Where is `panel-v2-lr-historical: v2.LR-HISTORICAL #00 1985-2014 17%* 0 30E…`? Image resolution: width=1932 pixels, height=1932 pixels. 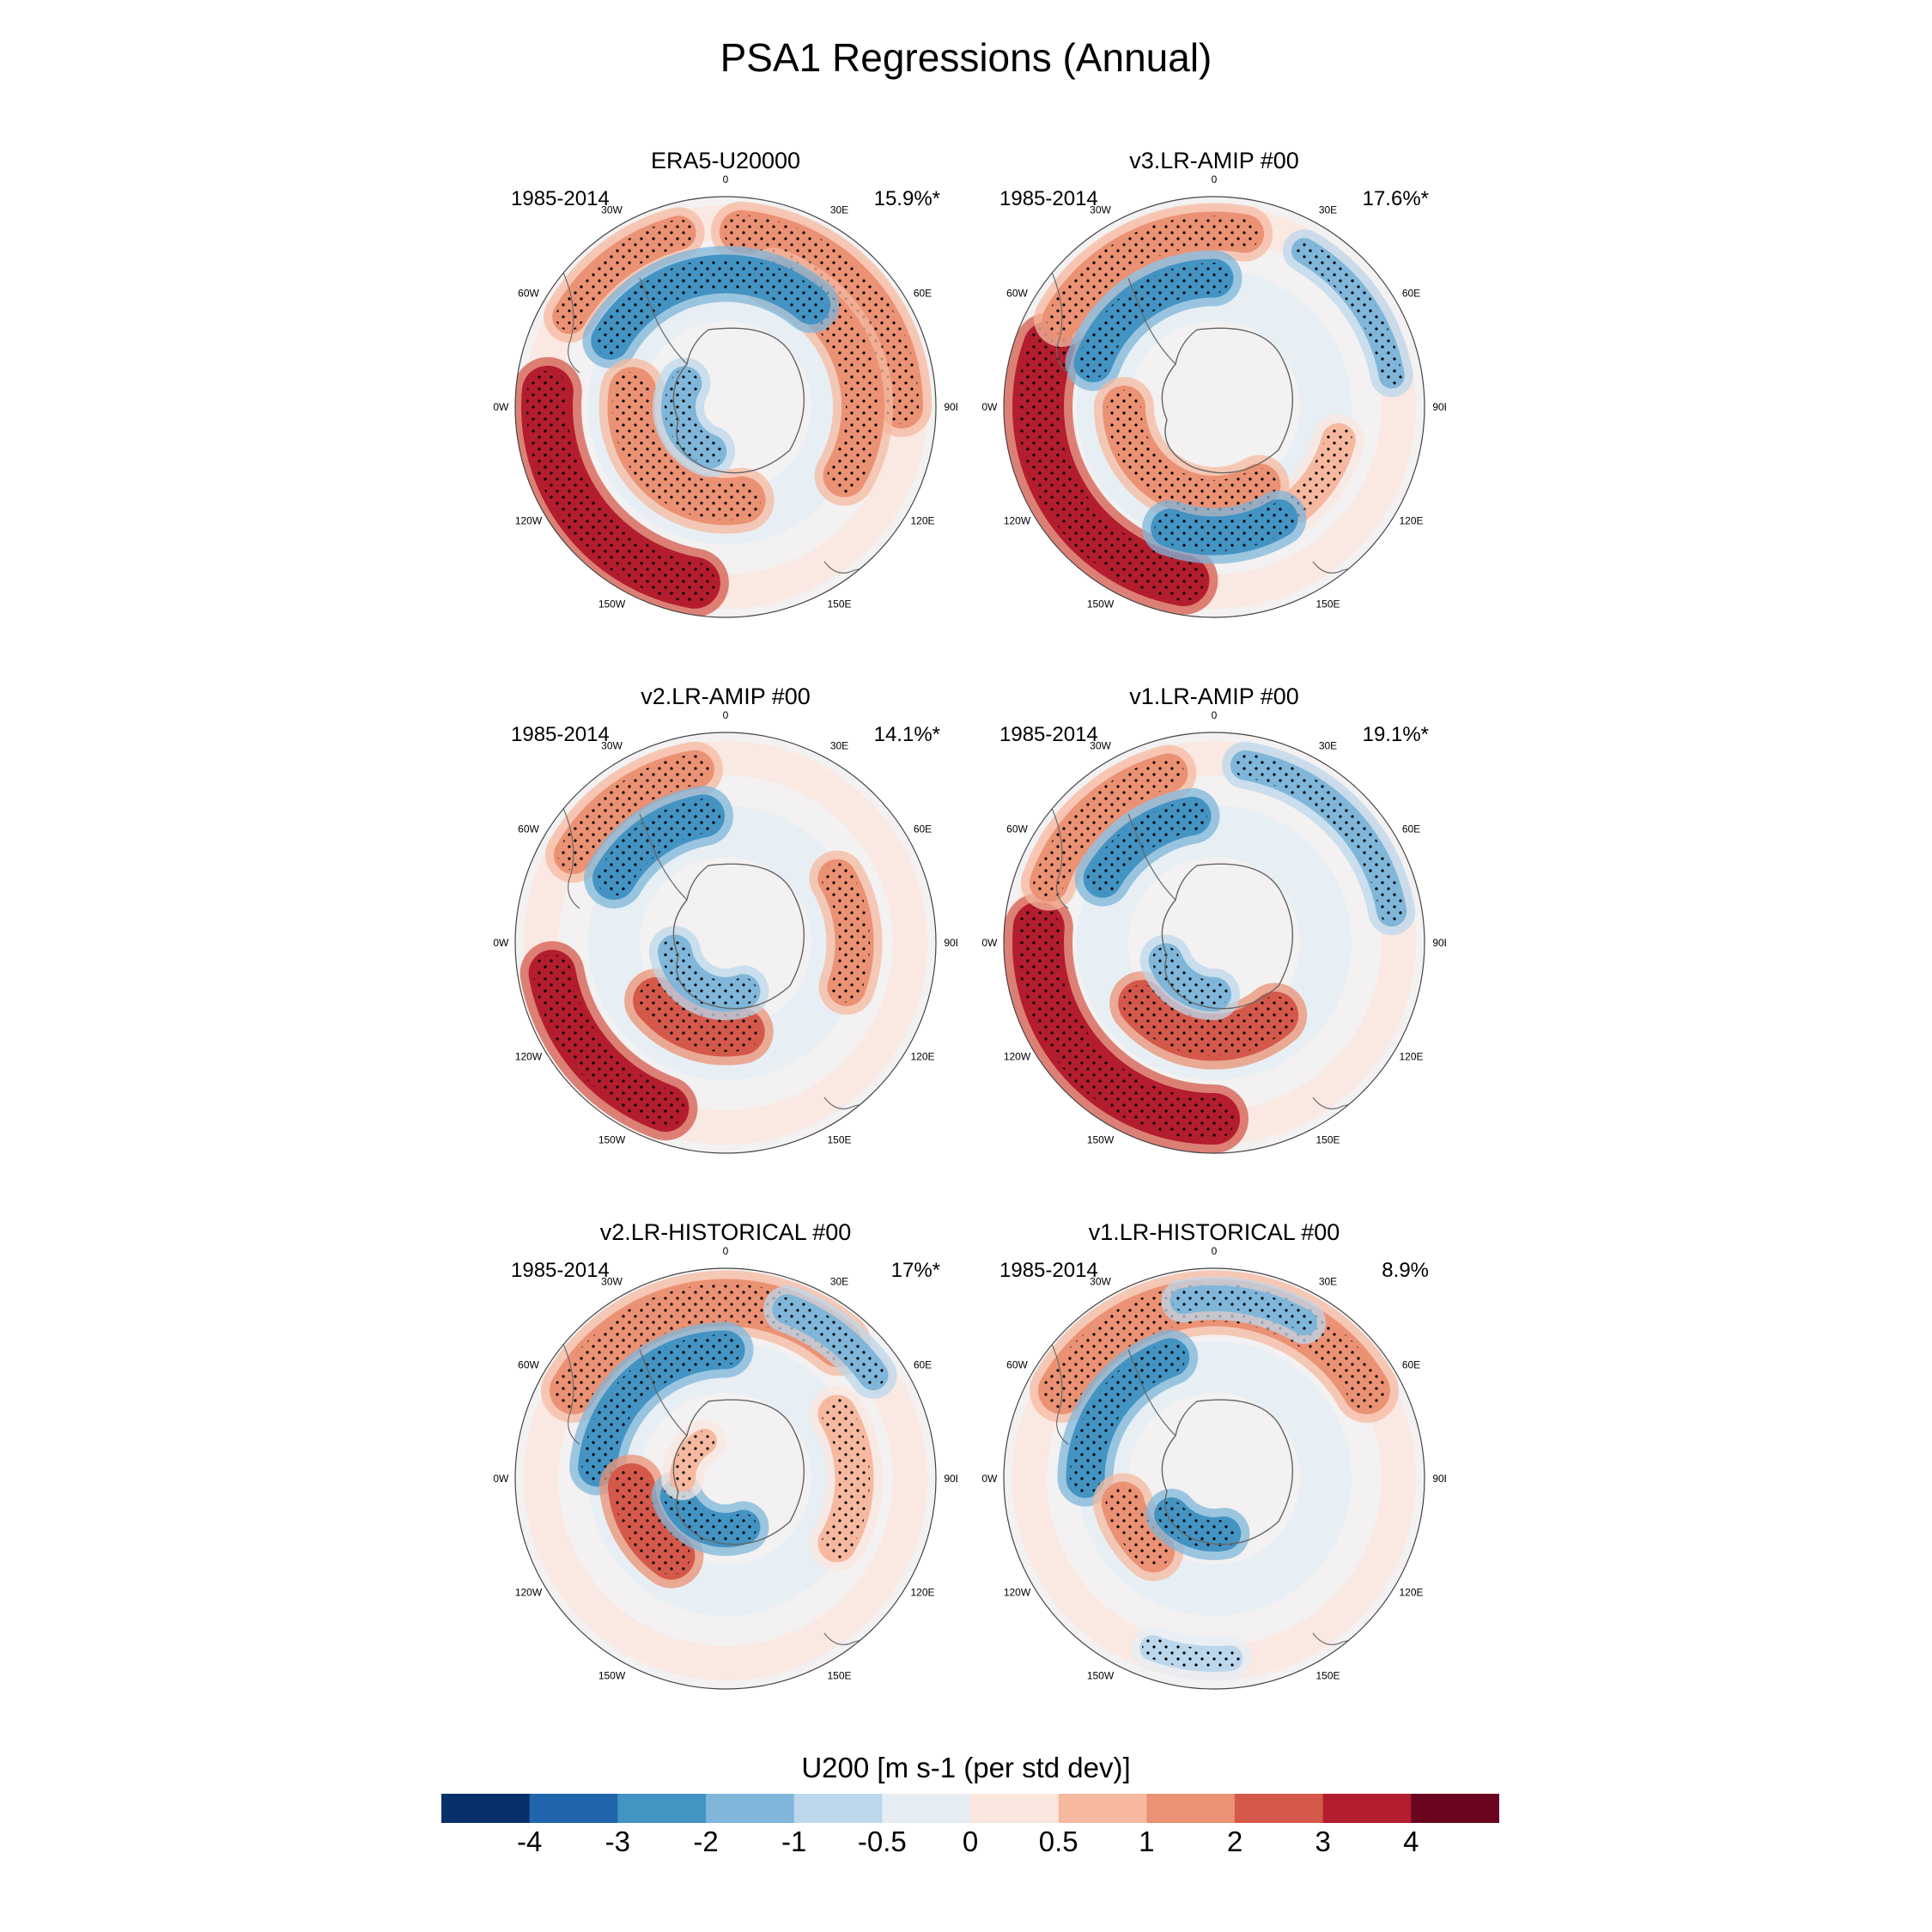 panel-v2-lr-historical: v2.LR-HISTORICAL #00 1985-2014 17%* 0 30E… is located at coordinates (726, 1459).